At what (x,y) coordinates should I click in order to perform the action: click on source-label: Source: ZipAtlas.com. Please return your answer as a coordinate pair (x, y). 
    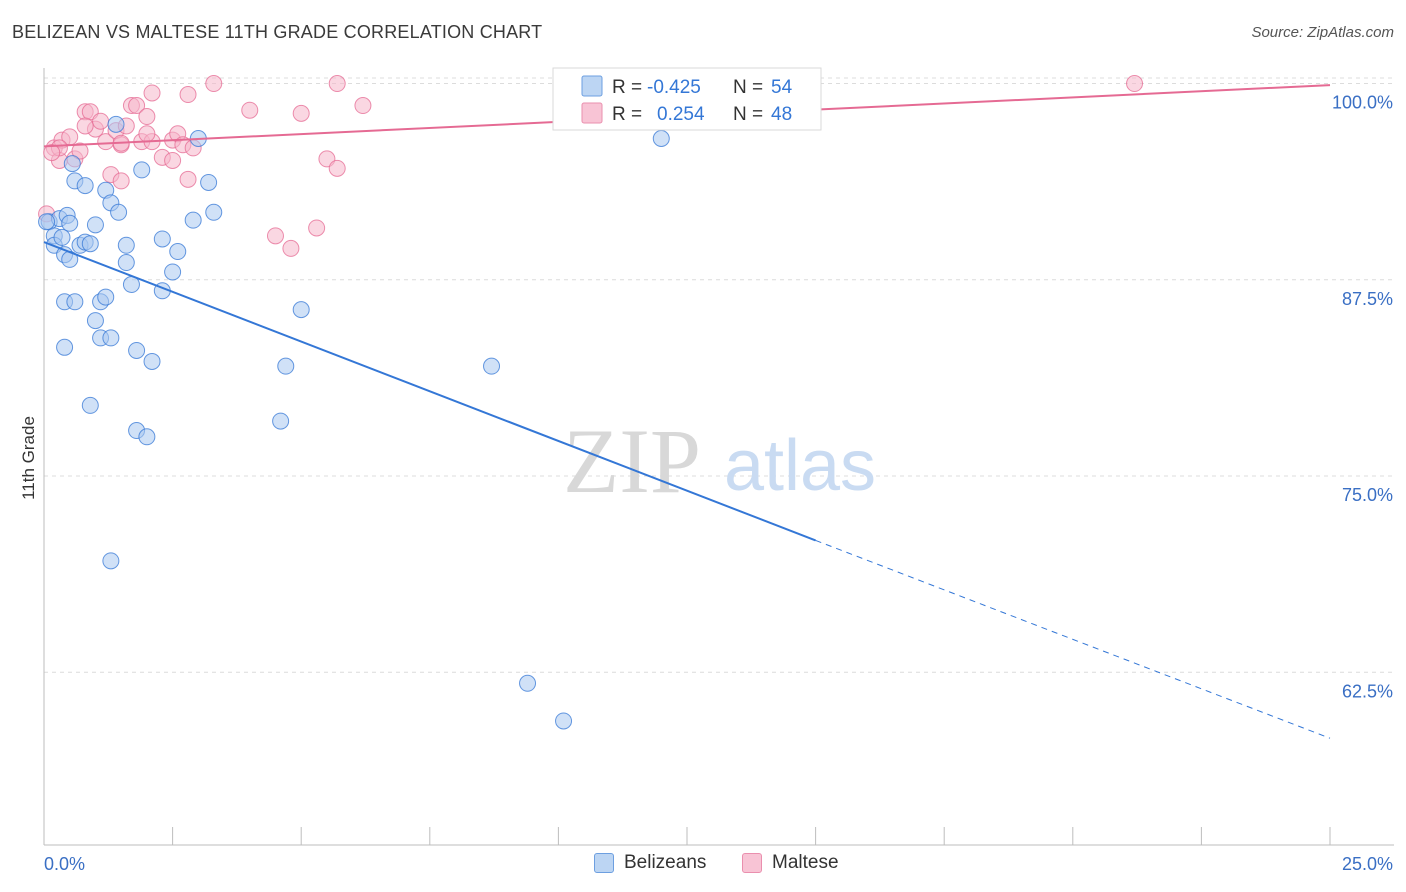
    Looking at the image, I should click on (1322, 32).